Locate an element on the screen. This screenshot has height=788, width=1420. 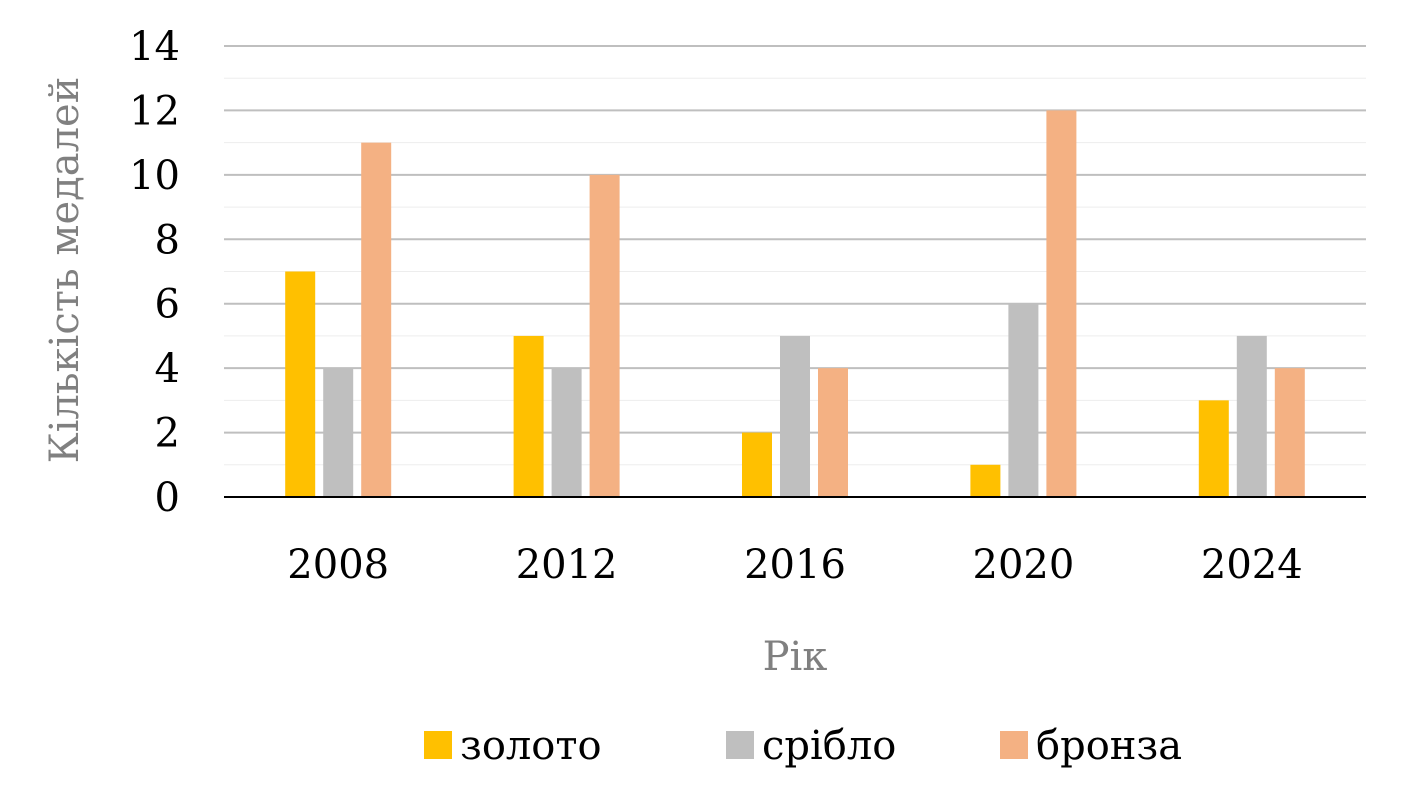
x-tick-label: 2016 is located at coordinates (795, 565).